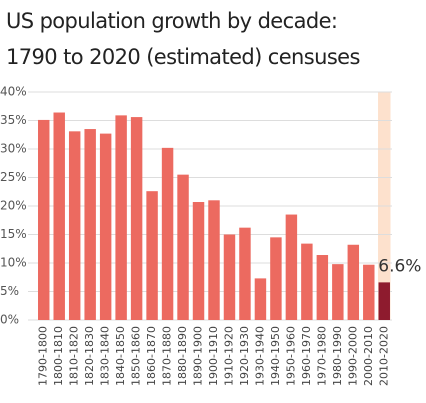 This screenshot has width=426, height=403. I want to click on x-tick-label: 1920-1930, so click(244, 356).